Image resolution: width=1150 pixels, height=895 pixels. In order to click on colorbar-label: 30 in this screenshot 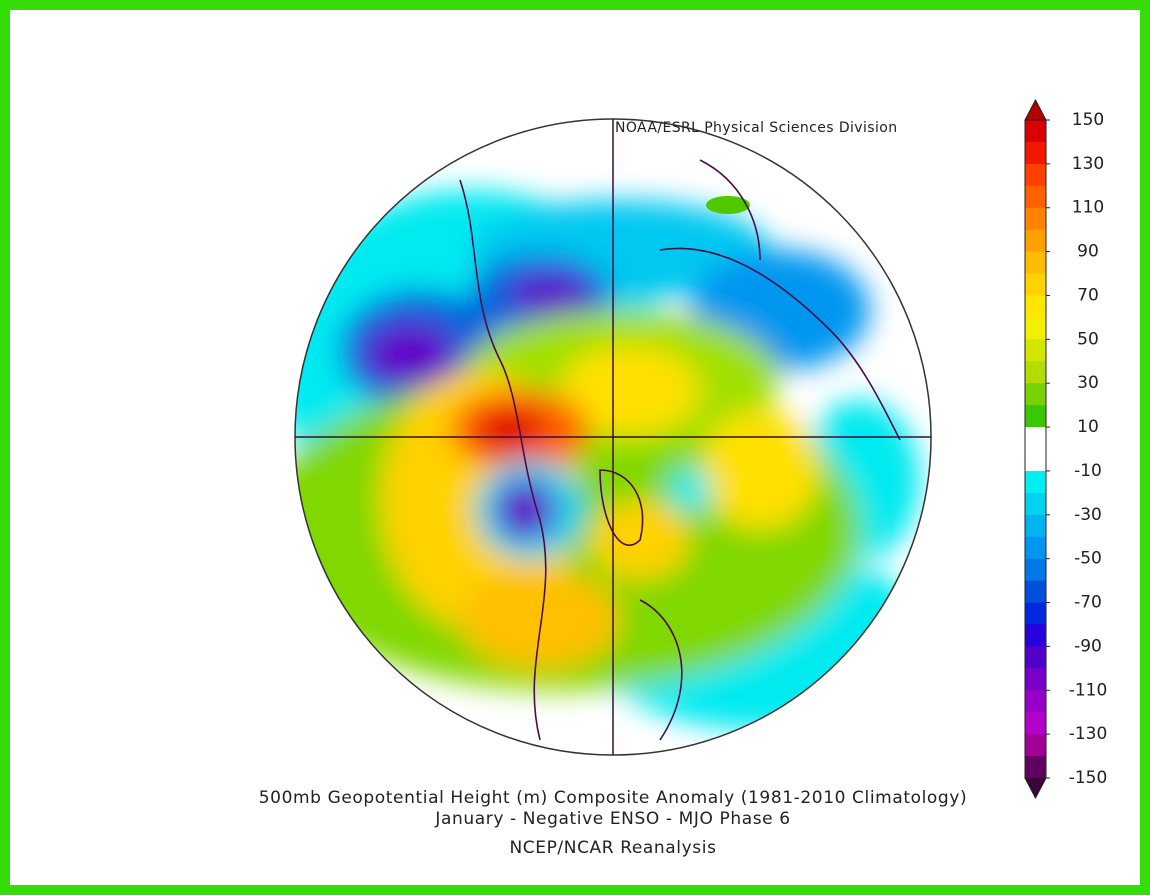, I will do `click(1088, 383)`.